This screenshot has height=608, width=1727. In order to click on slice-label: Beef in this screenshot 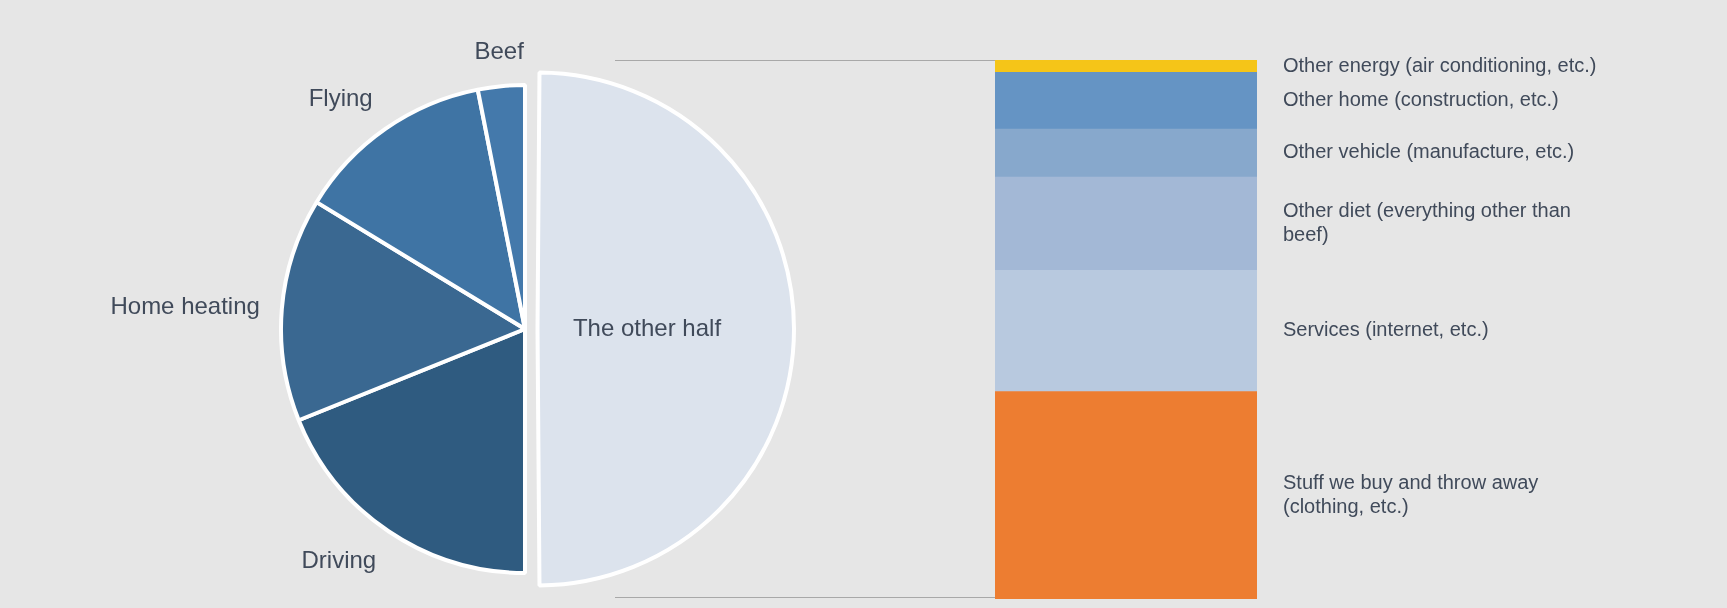, I will do `click(499, 50)`.